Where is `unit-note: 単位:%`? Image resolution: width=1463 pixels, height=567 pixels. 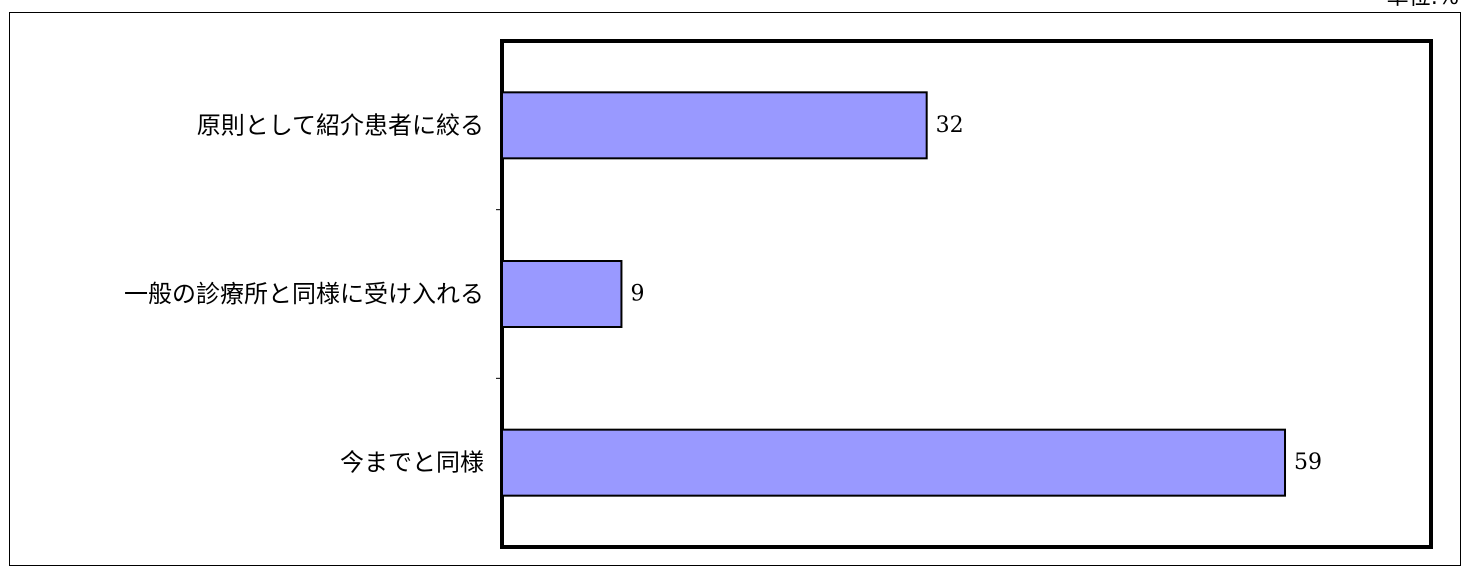 unit-note: 単位:% is located at coordinates (1423, 5).